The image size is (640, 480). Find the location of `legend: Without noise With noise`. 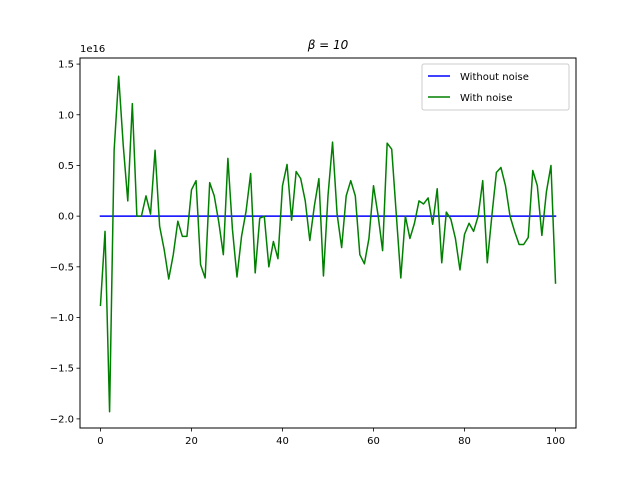

legend: Without noise With noise is located at coordinates (495, 87).